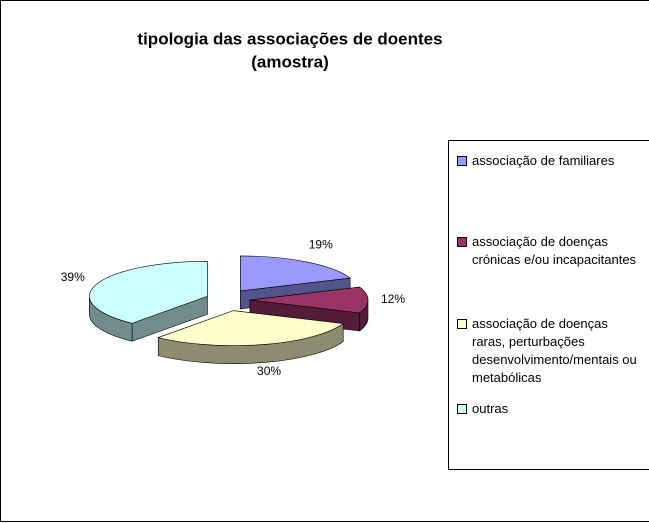  I want to click on data-label: 19%, so click(321, 245).